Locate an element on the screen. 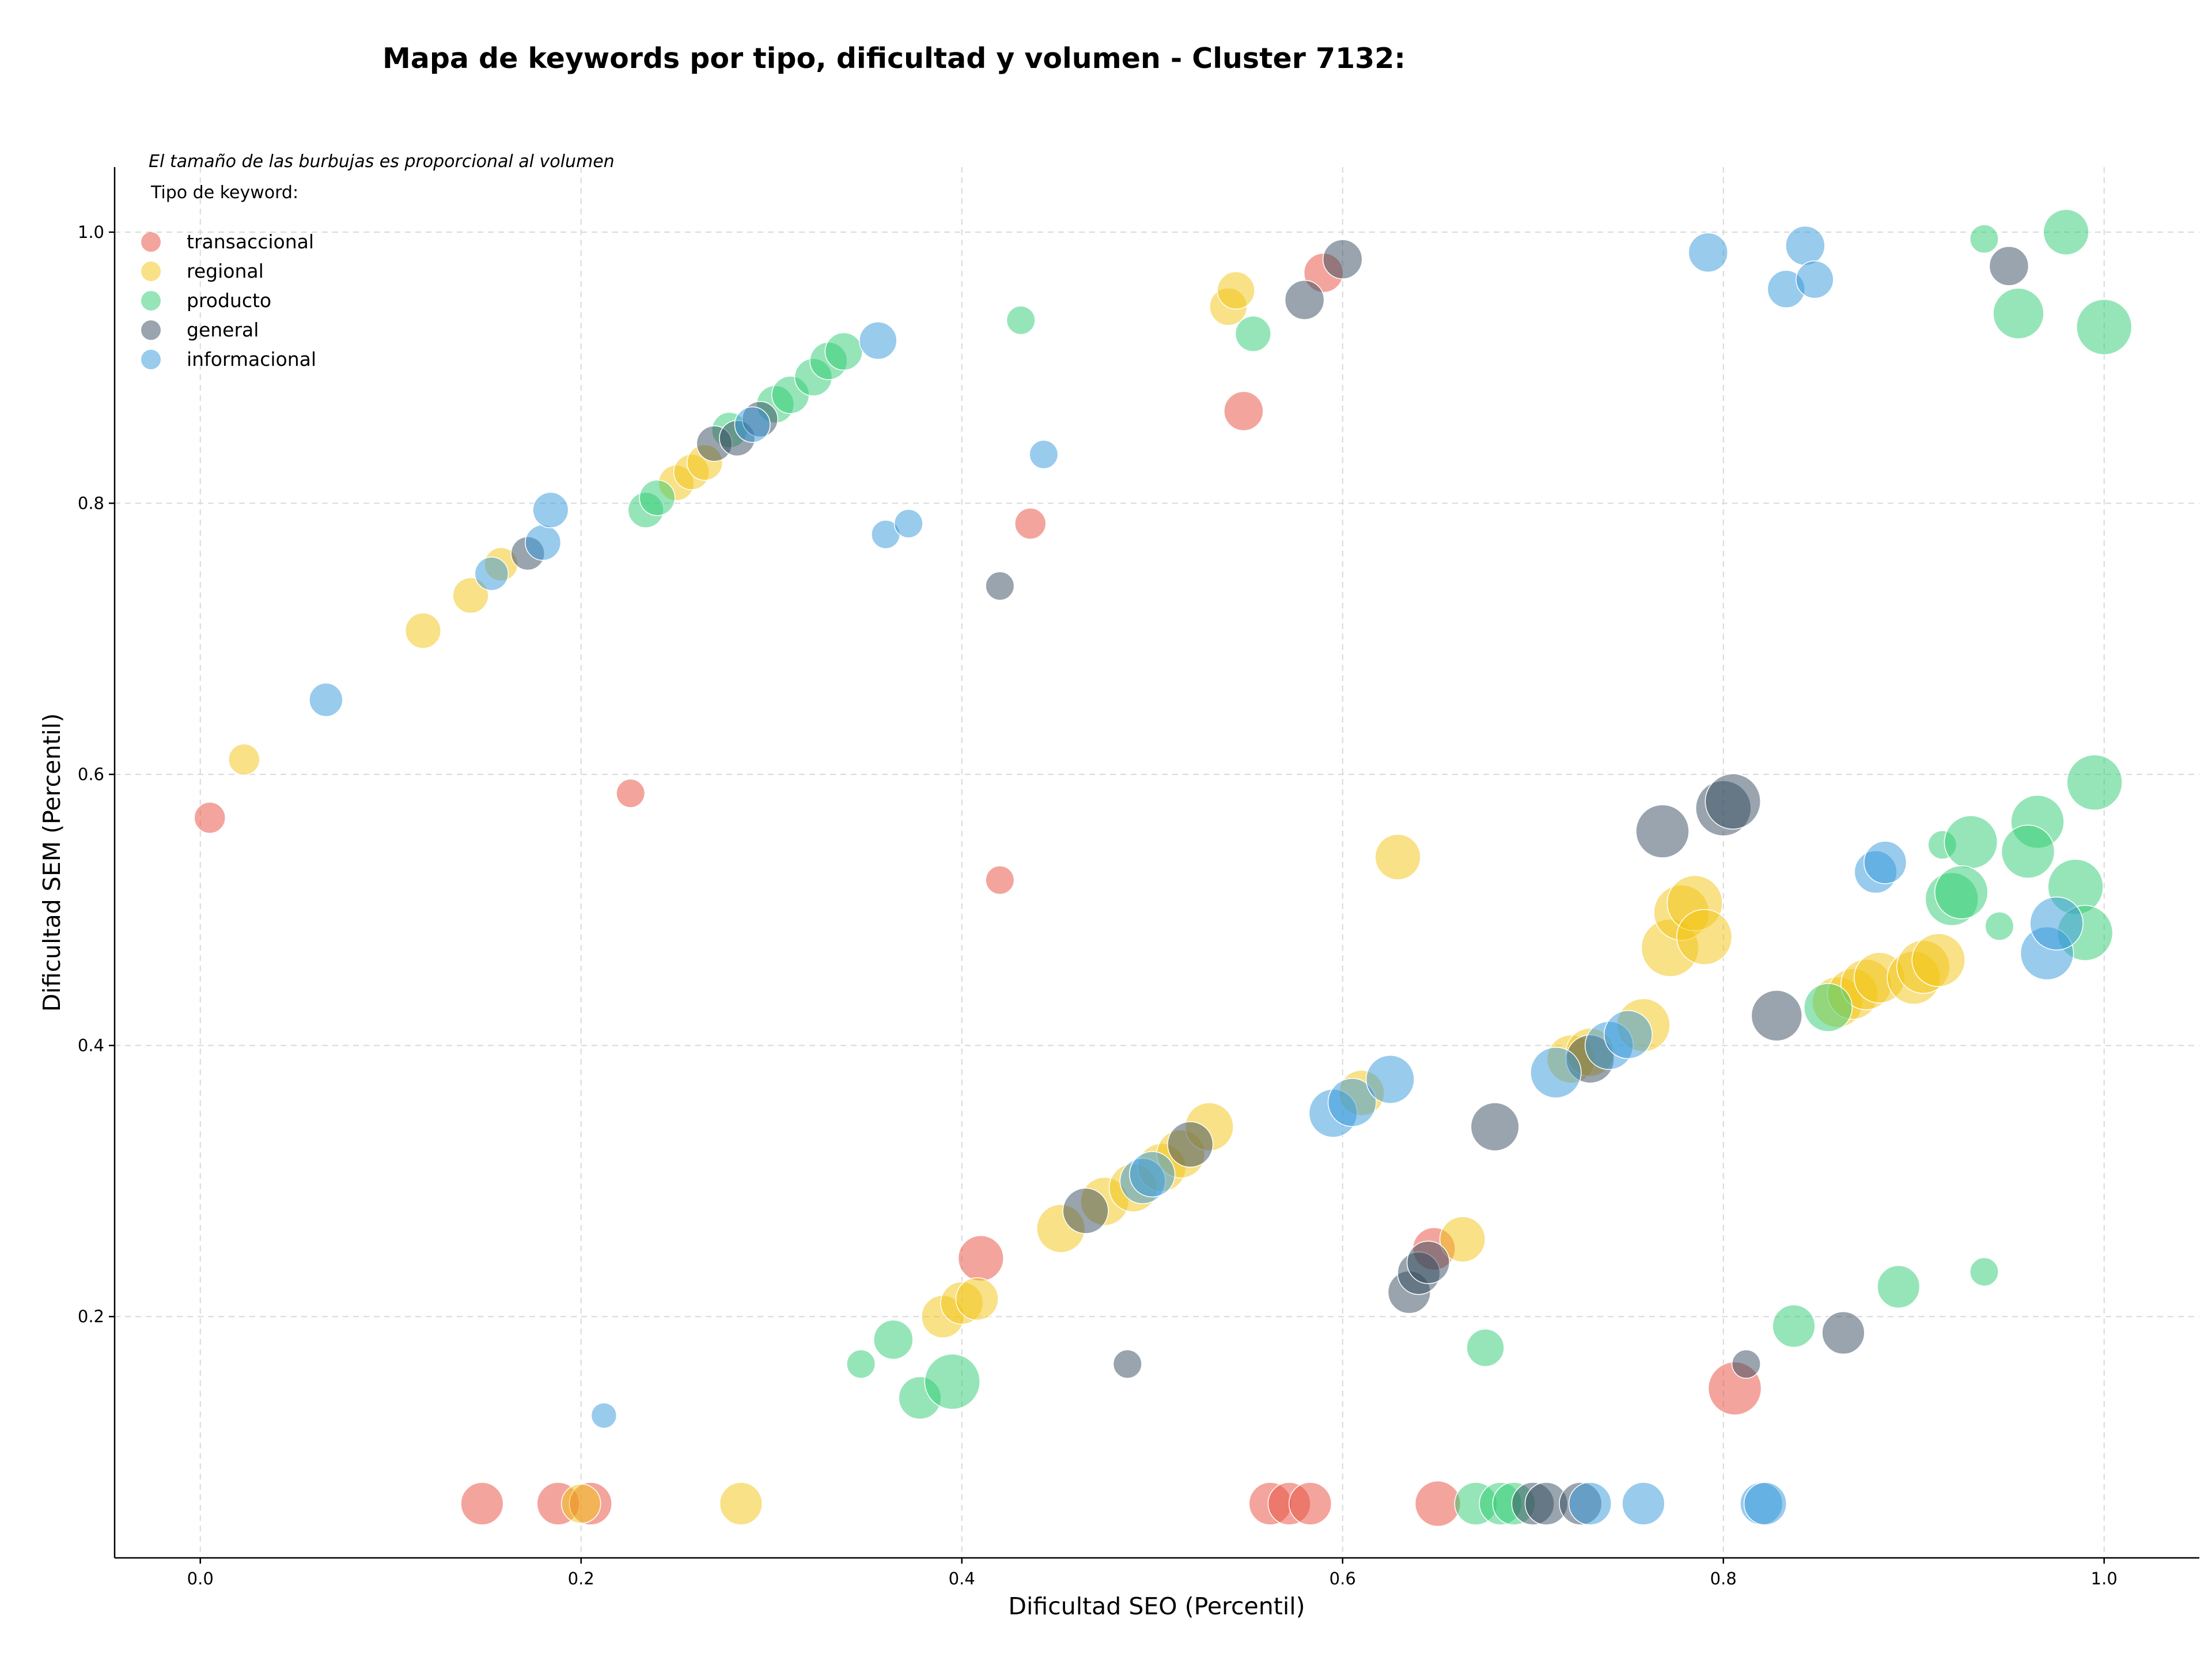  y-tick-label: 0.2 is located at coordinates (91, 1316).